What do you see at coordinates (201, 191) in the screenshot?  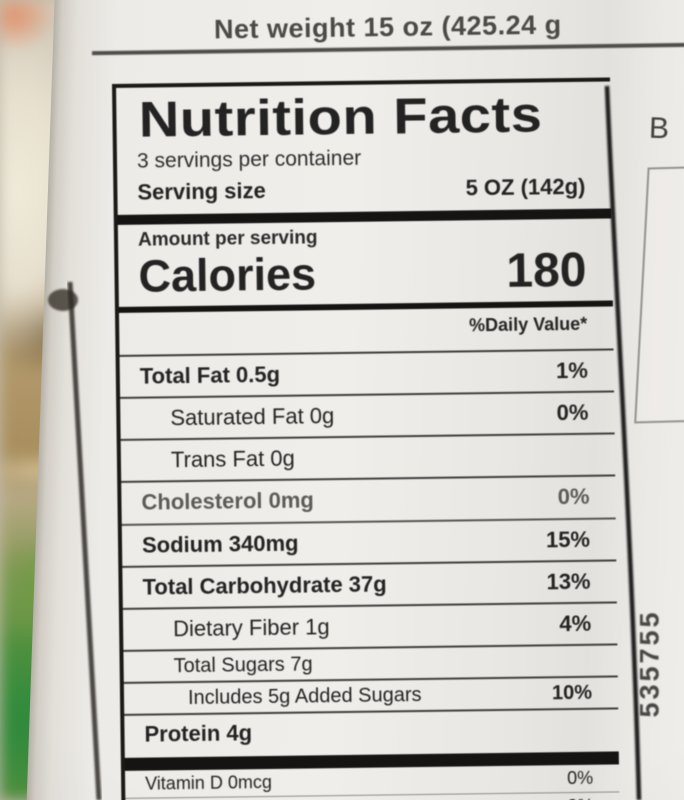 I see `serving-size-label: Serving size` at bounding box center [201, 191].